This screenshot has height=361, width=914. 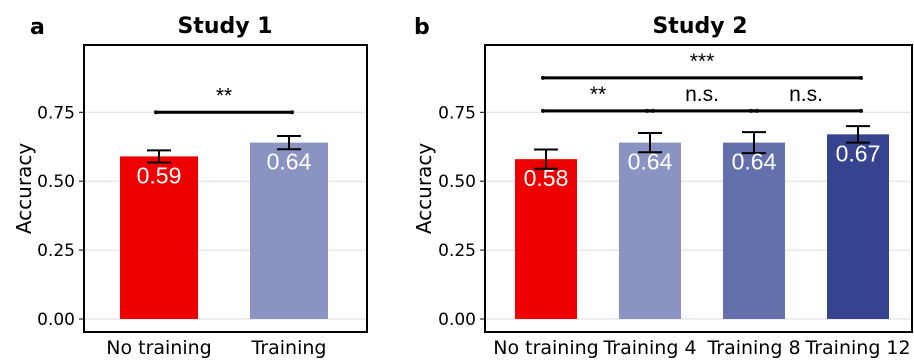 I want to click on x-tick-label: Training 8, so click(x=753, y=348).